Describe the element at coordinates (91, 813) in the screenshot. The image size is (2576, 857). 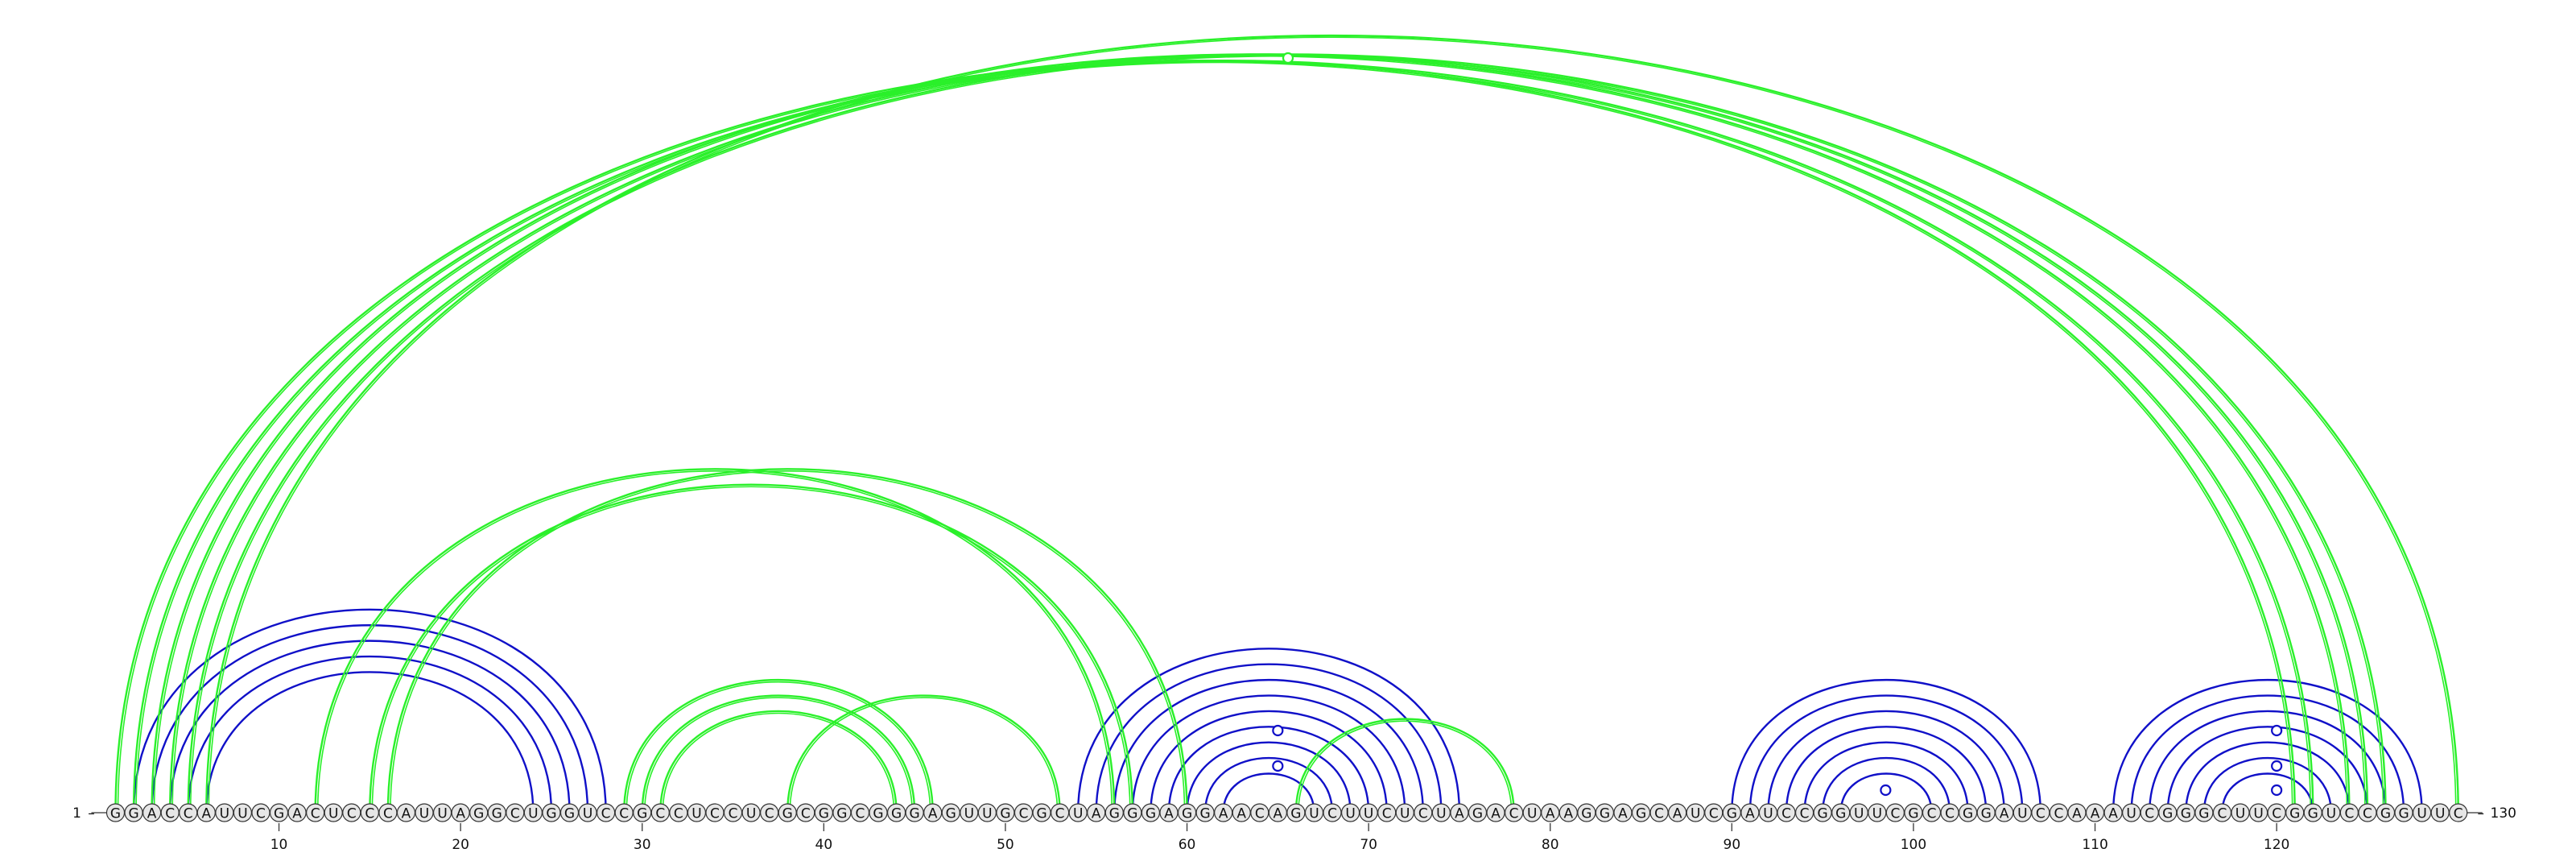
I see `start-dash: –` at that location.